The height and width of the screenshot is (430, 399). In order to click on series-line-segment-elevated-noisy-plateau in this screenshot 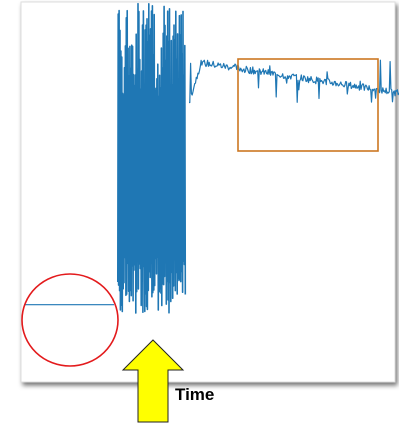, I will do `click(294, 81)`.